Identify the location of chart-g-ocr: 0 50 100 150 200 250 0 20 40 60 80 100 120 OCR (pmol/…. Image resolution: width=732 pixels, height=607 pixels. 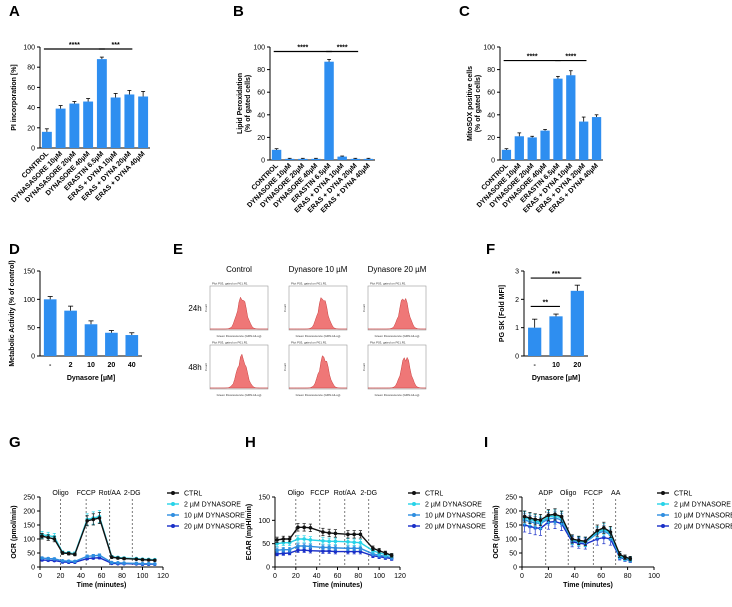
(128, 539).